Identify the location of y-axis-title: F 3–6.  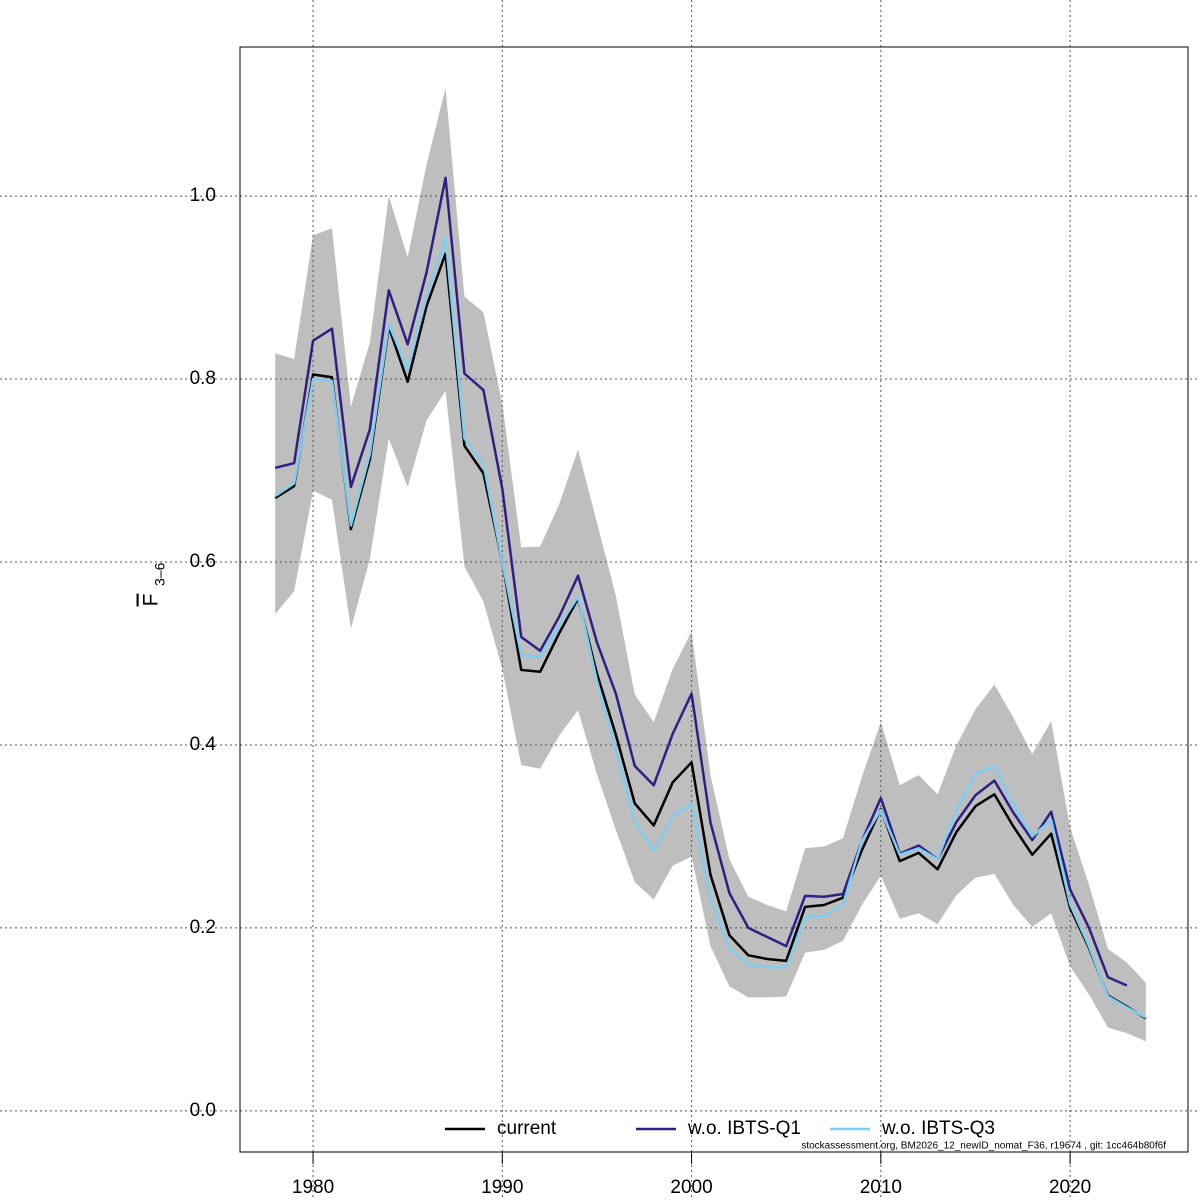
(154, 584).